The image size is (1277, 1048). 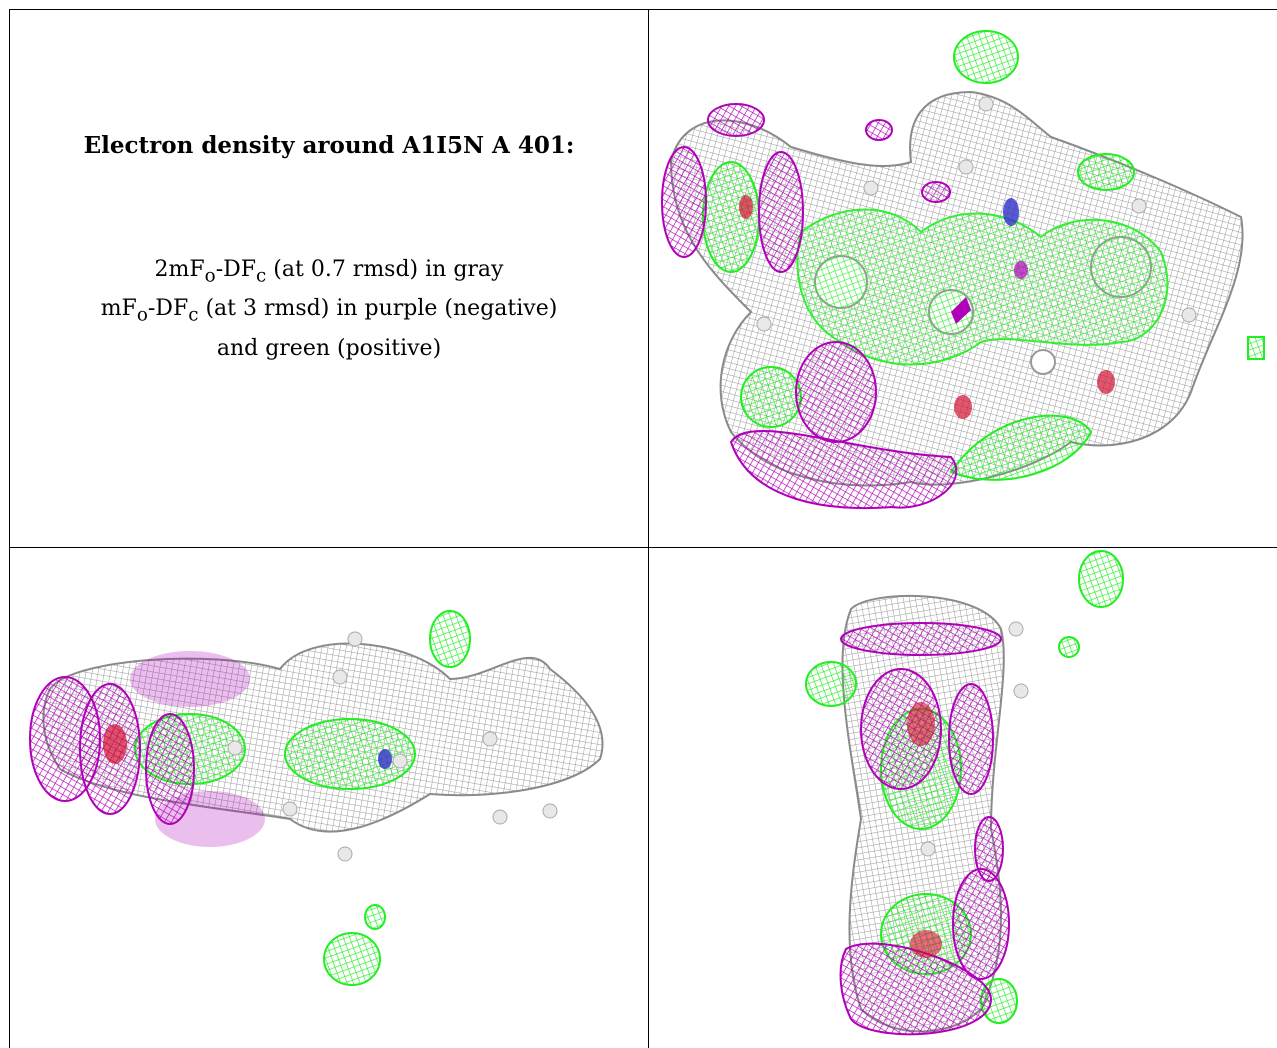 What do you see at coordinates (982, 287) in the screenshot?
I see `positive-density-mesh` at bounding box center [982, 287].